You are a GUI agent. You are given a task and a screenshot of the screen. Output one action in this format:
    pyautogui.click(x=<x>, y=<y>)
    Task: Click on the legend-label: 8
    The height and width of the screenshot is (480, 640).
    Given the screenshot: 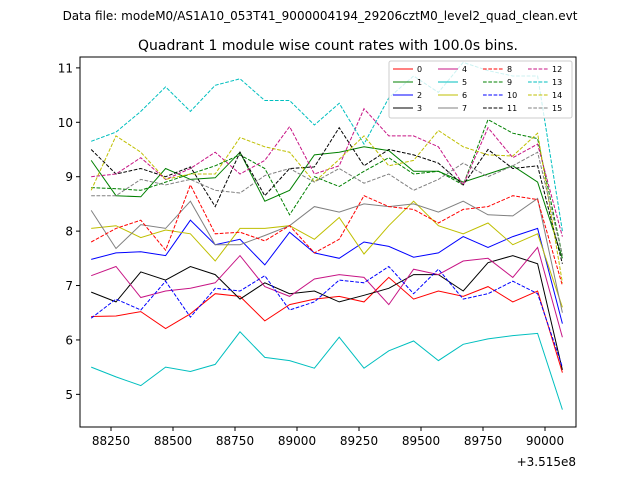 What is the action you would take?
    pyautogui.click(x=509, y=69)
    